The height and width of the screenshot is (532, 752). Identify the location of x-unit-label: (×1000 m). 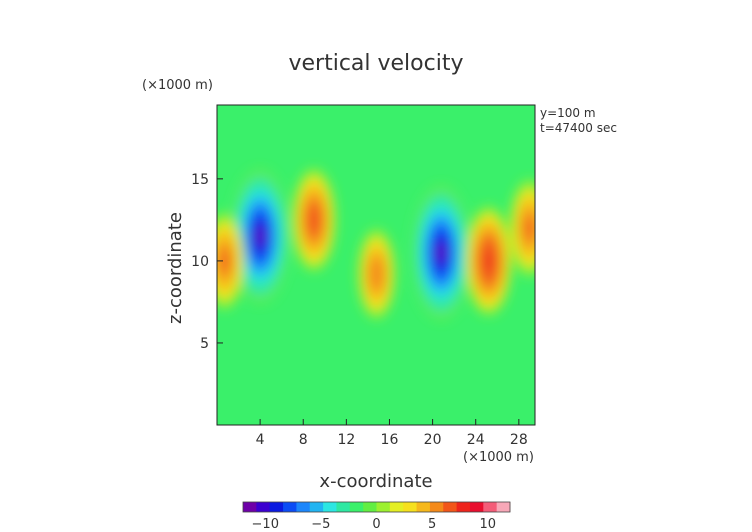
(498, 457).